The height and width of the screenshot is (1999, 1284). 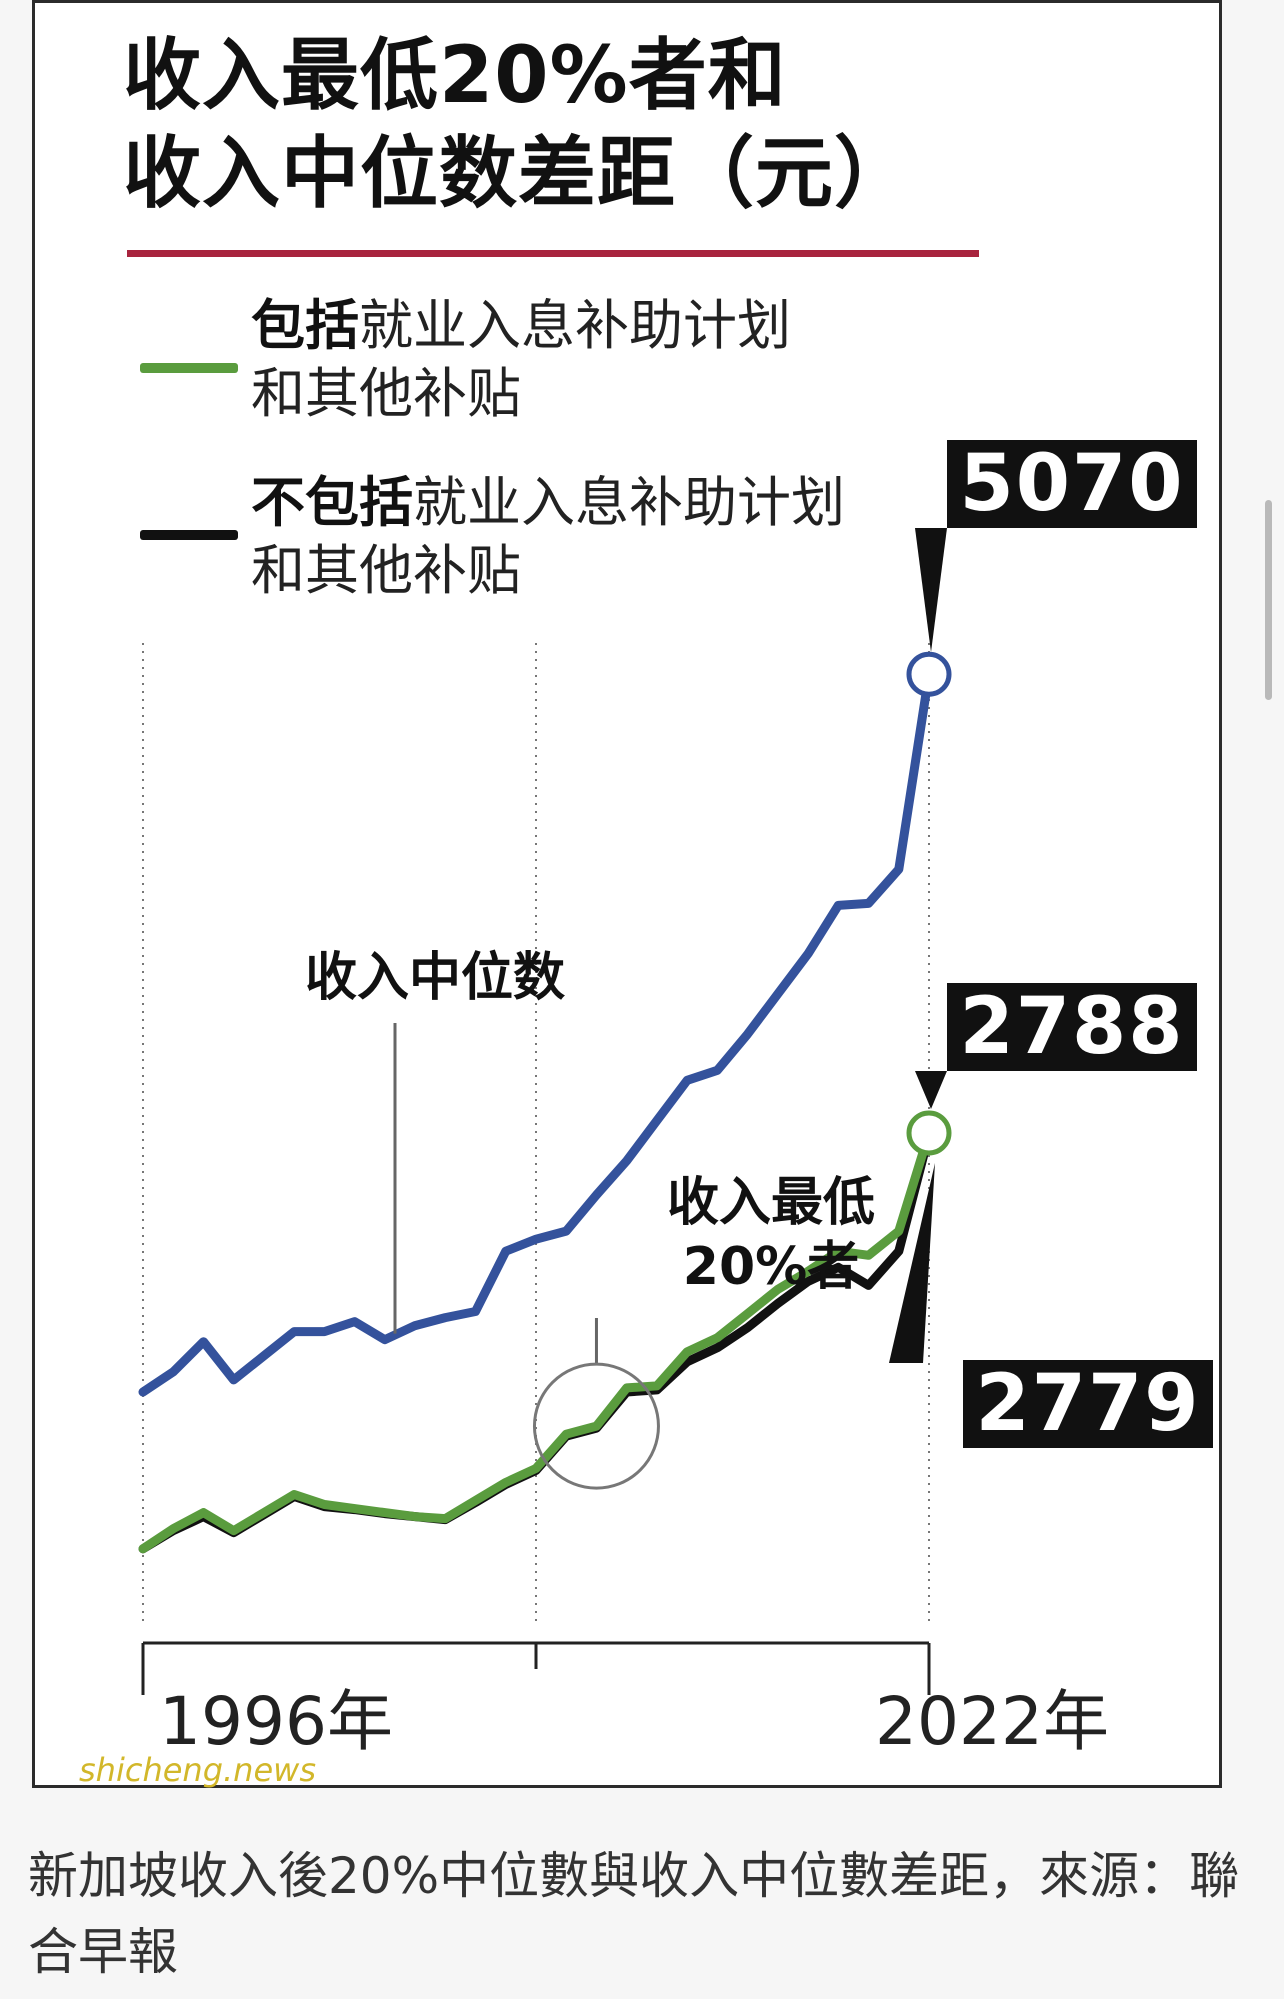 I want to click on scrollbar, so click(x=1268, y=600).